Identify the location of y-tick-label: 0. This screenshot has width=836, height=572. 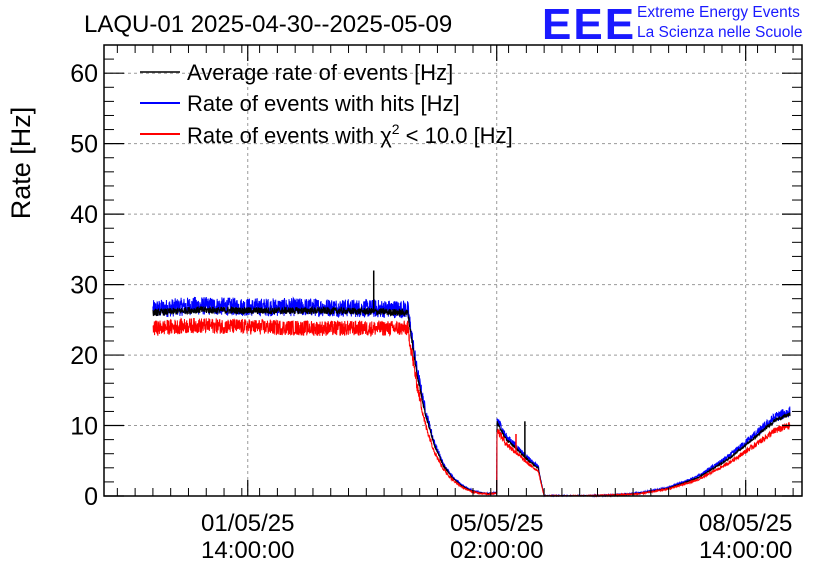
(91, 497).